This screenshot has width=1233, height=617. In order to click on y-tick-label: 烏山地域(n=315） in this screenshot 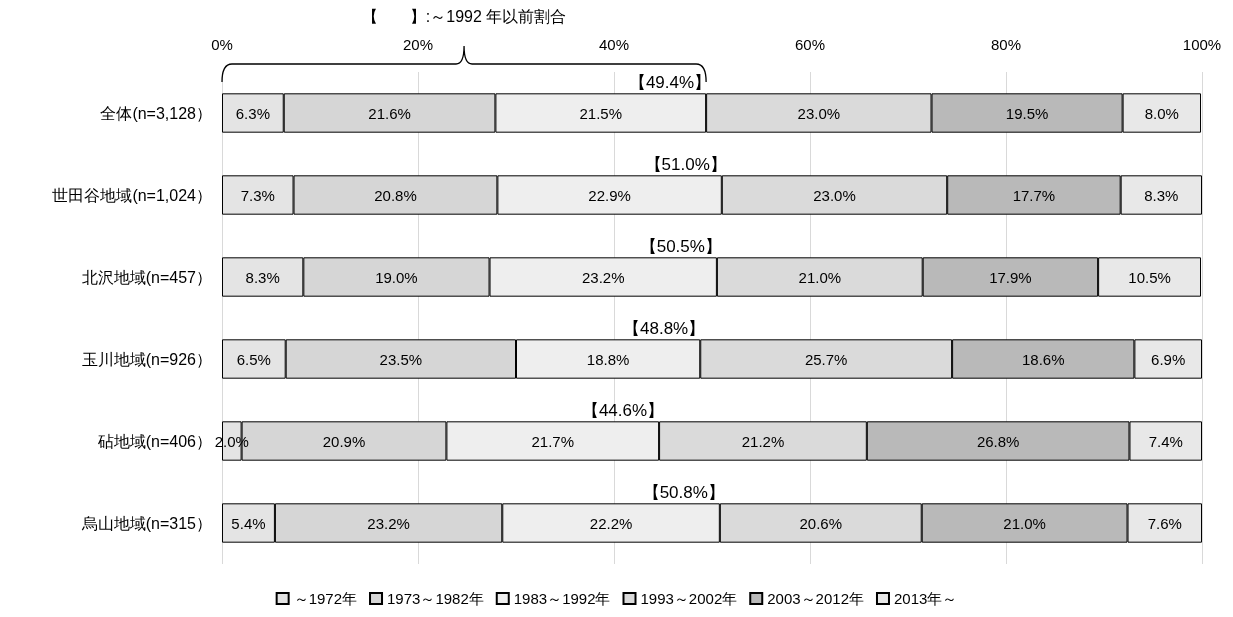, I will do `click(146, 523)`.